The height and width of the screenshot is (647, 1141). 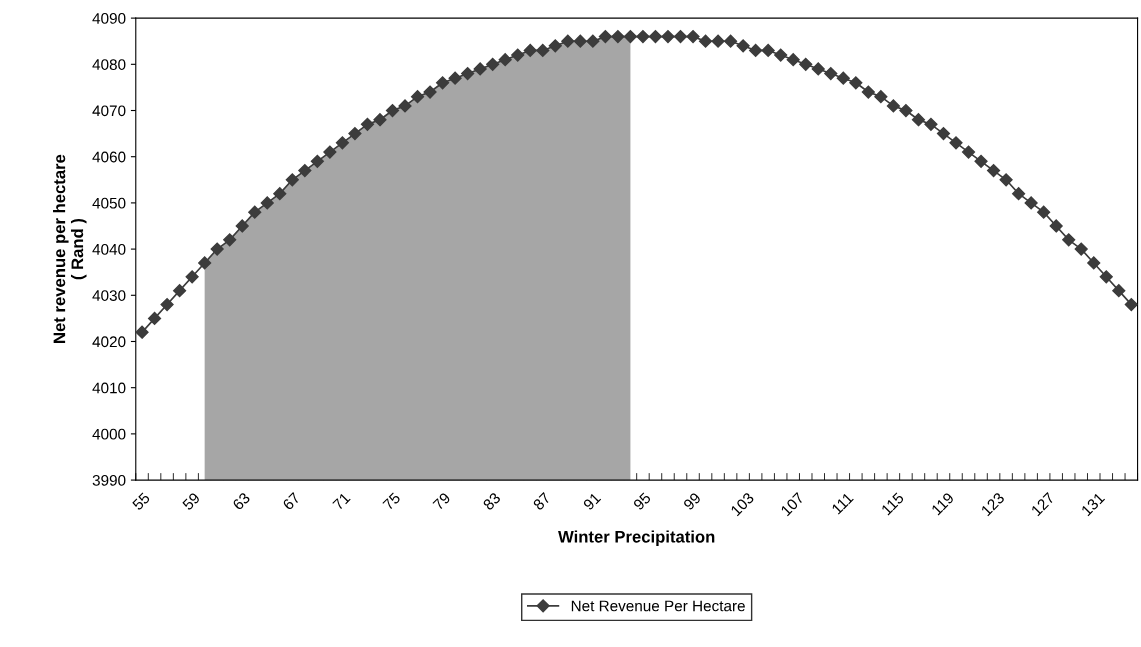 What do you see at coordinates (141, 501) in the screenshot?
I see `x-tick-label: 55` at bounding box center [141, 501].